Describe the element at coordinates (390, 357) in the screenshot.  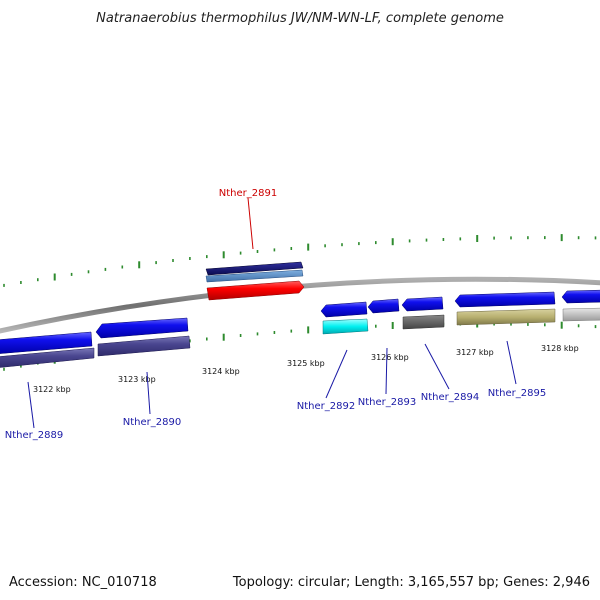
I see `scale-label: 3126 kbp` at that location.